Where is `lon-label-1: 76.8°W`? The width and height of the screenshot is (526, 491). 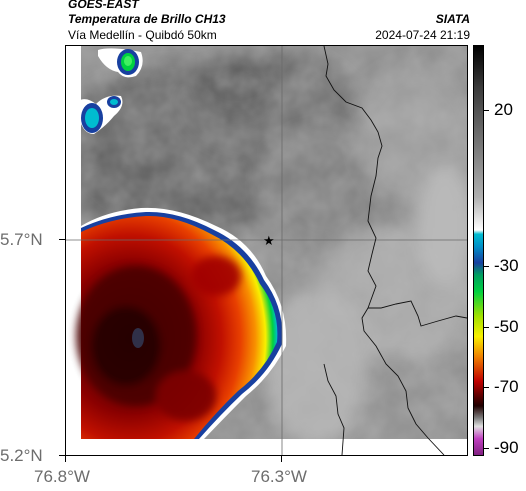
lon-label-1: 76.8°W is located at coordinates (62, 476).